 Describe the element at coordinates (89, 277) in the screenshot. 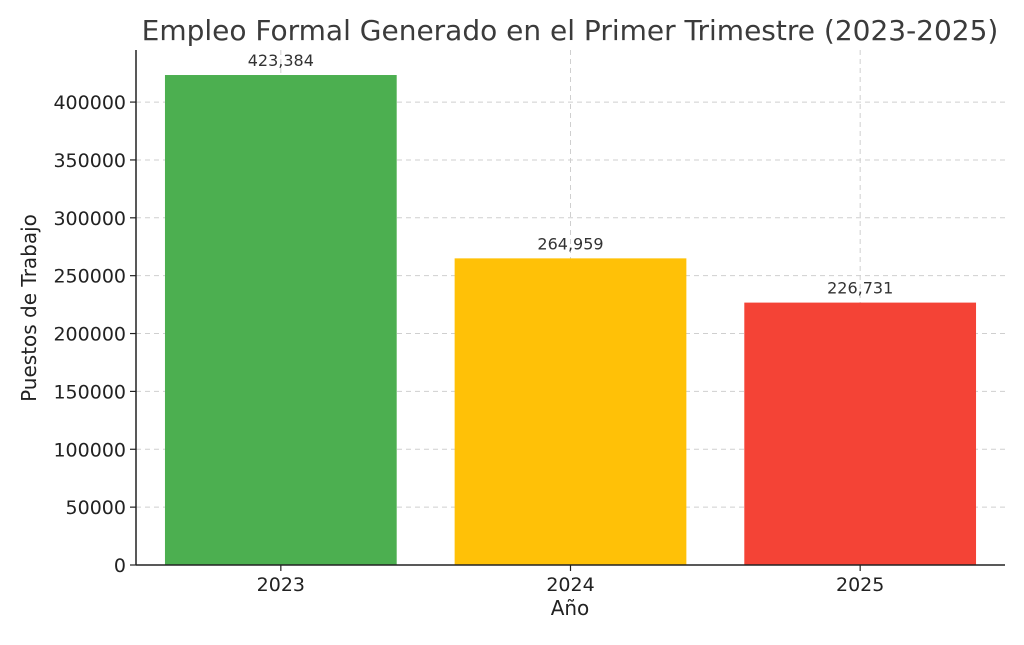

I see `y-tick-label: 250000` at that location.